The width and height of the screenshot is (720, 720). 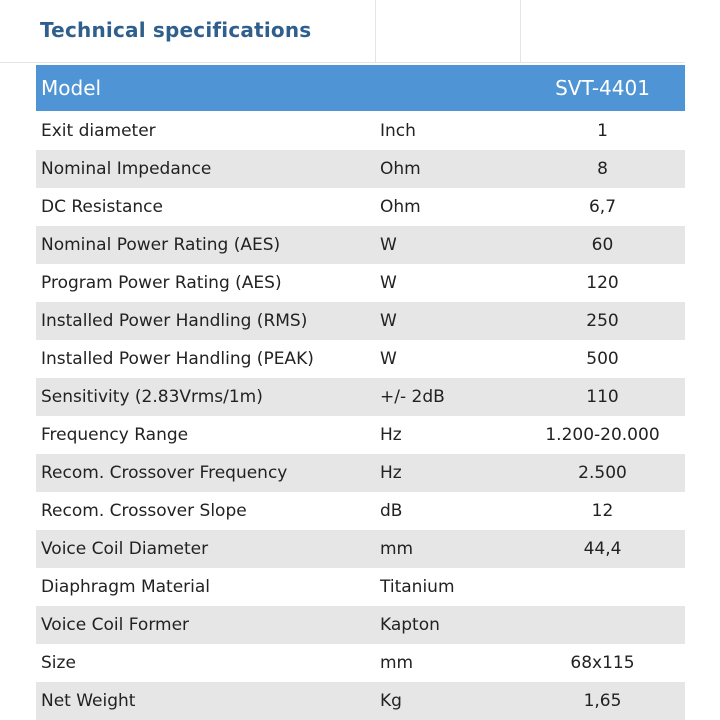 What do you see at coordinates (360, 701) in the screenshot?
I see `table-row: Net Weight Kg 1,65` at bounding box center [360, 701].